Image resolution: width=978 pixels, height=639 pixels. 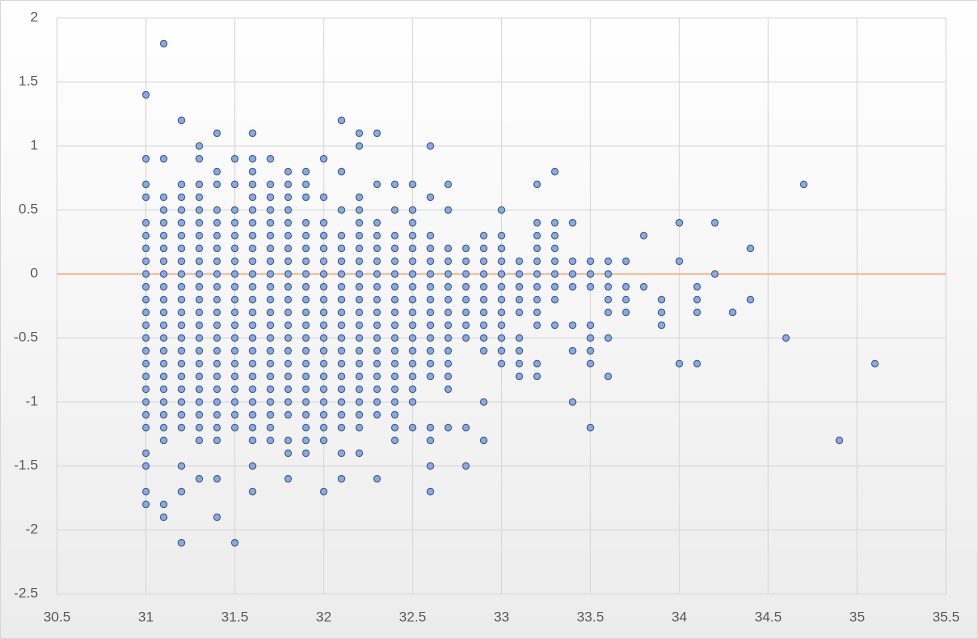 What do you see at coordinates (324, 617) in the screenshot?
I see `x-tick-label: 32` at bounding box center [324, 617].